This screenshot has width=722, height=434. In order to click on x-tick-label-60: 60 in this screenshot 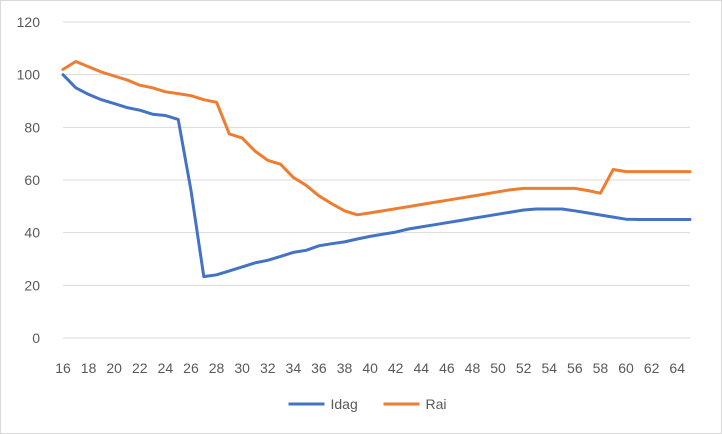, I will do `click(626, 368)`.